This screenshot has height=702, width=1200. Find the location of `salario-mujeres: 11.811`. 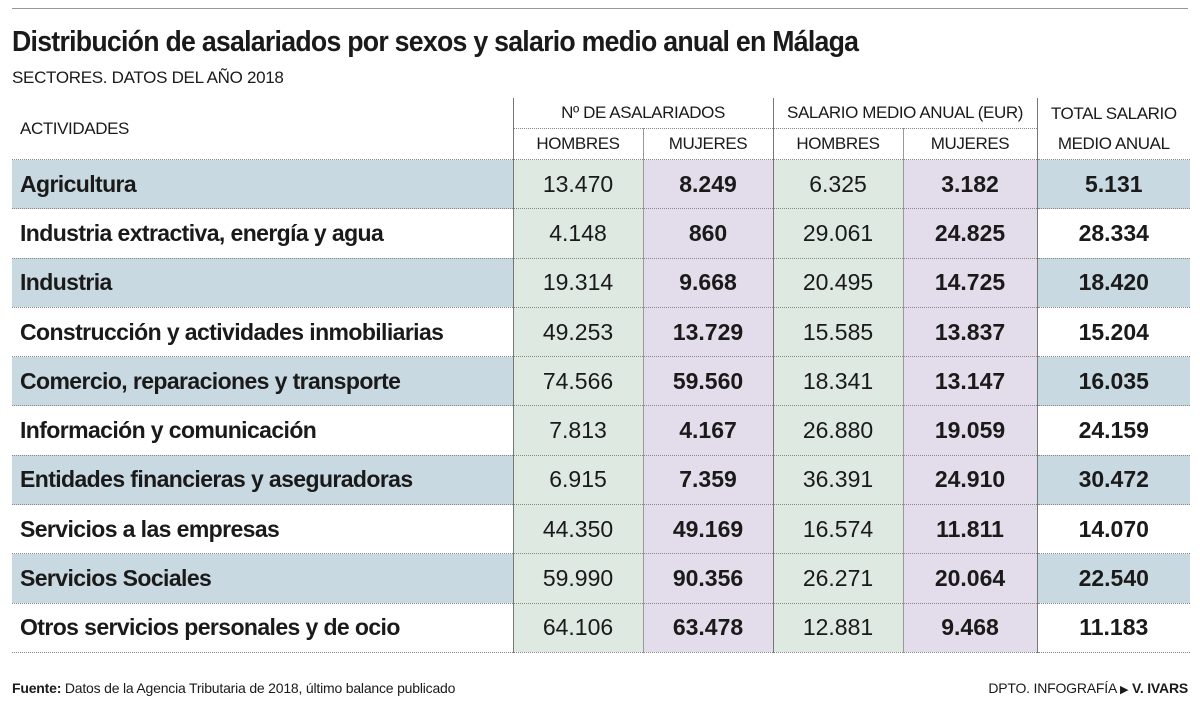

salario-mujeres: 11.811 is located at coordinates (970, 529).